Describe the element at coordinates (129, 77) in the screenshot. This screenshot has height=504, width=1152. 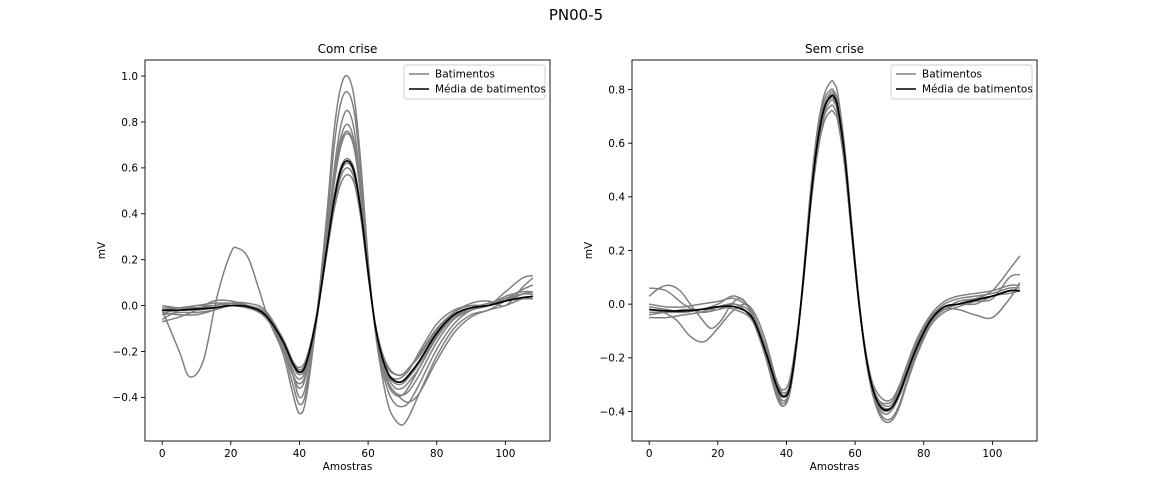
I see `y-tick-label: 1.0` at that location.